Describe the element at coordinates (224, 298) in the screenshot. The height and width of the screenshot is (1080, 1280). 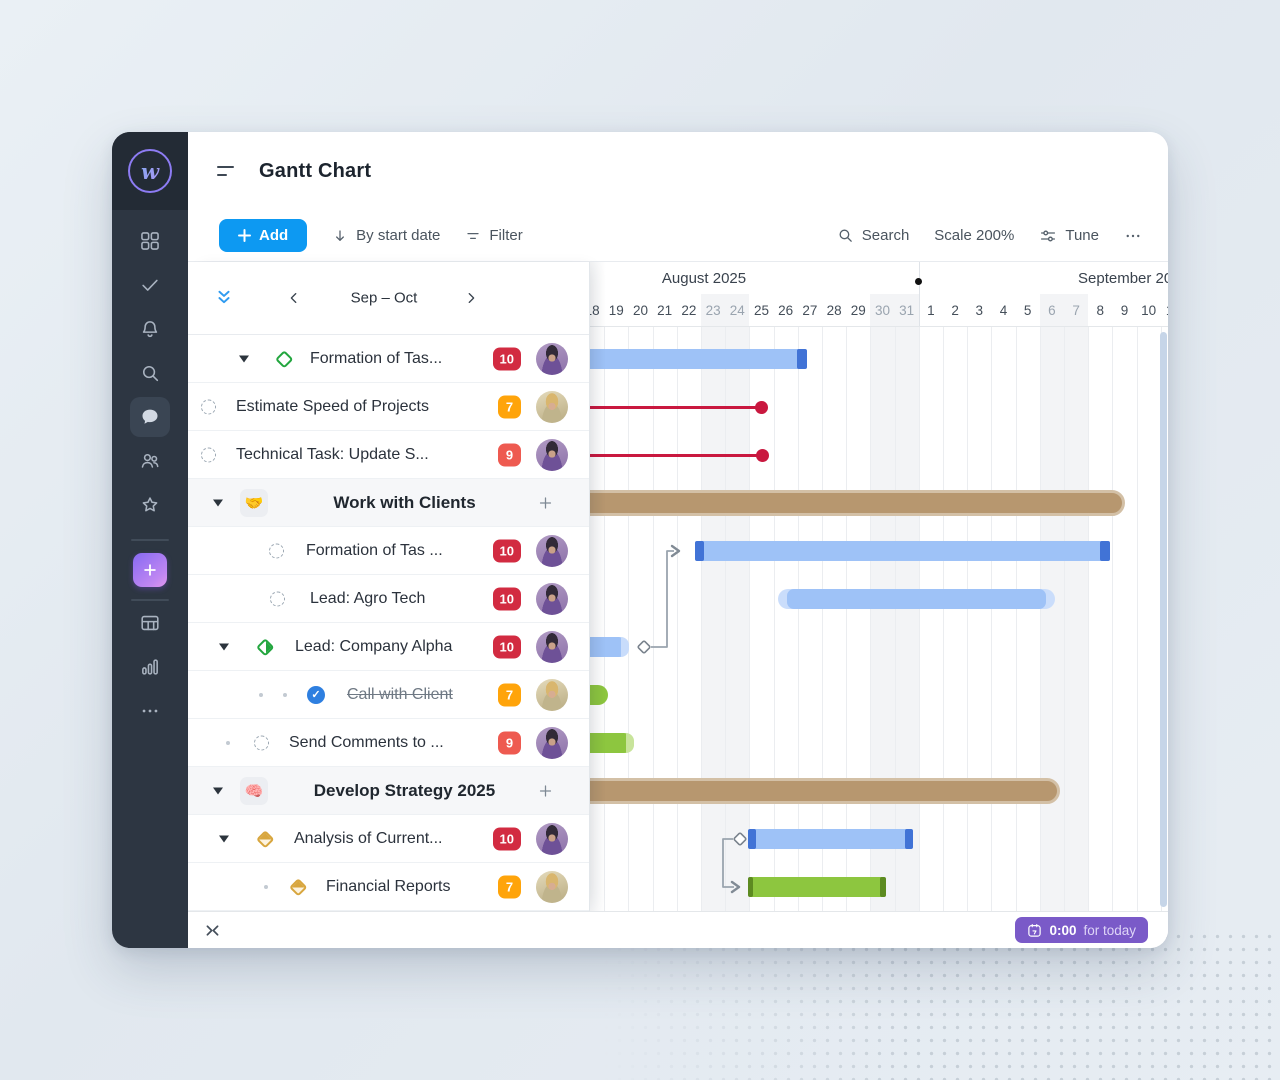
I see `expand-all-icon` at that location.